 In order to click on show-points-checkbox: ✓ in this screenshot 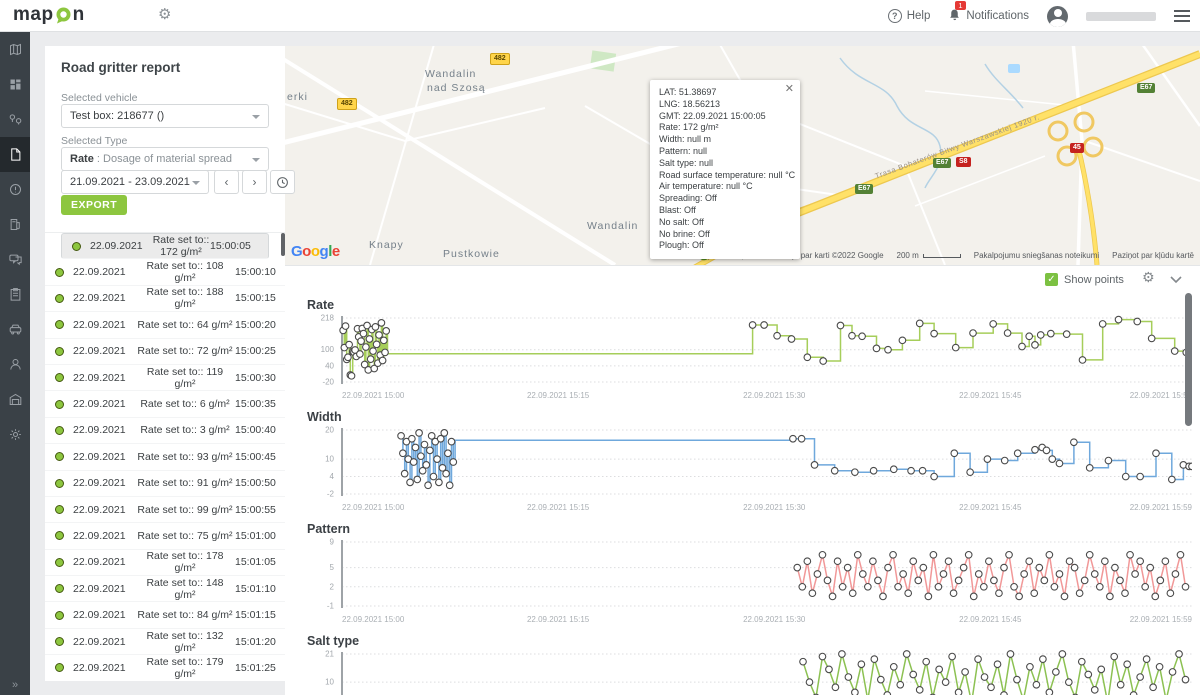, I will do `click(1051, 279)`.